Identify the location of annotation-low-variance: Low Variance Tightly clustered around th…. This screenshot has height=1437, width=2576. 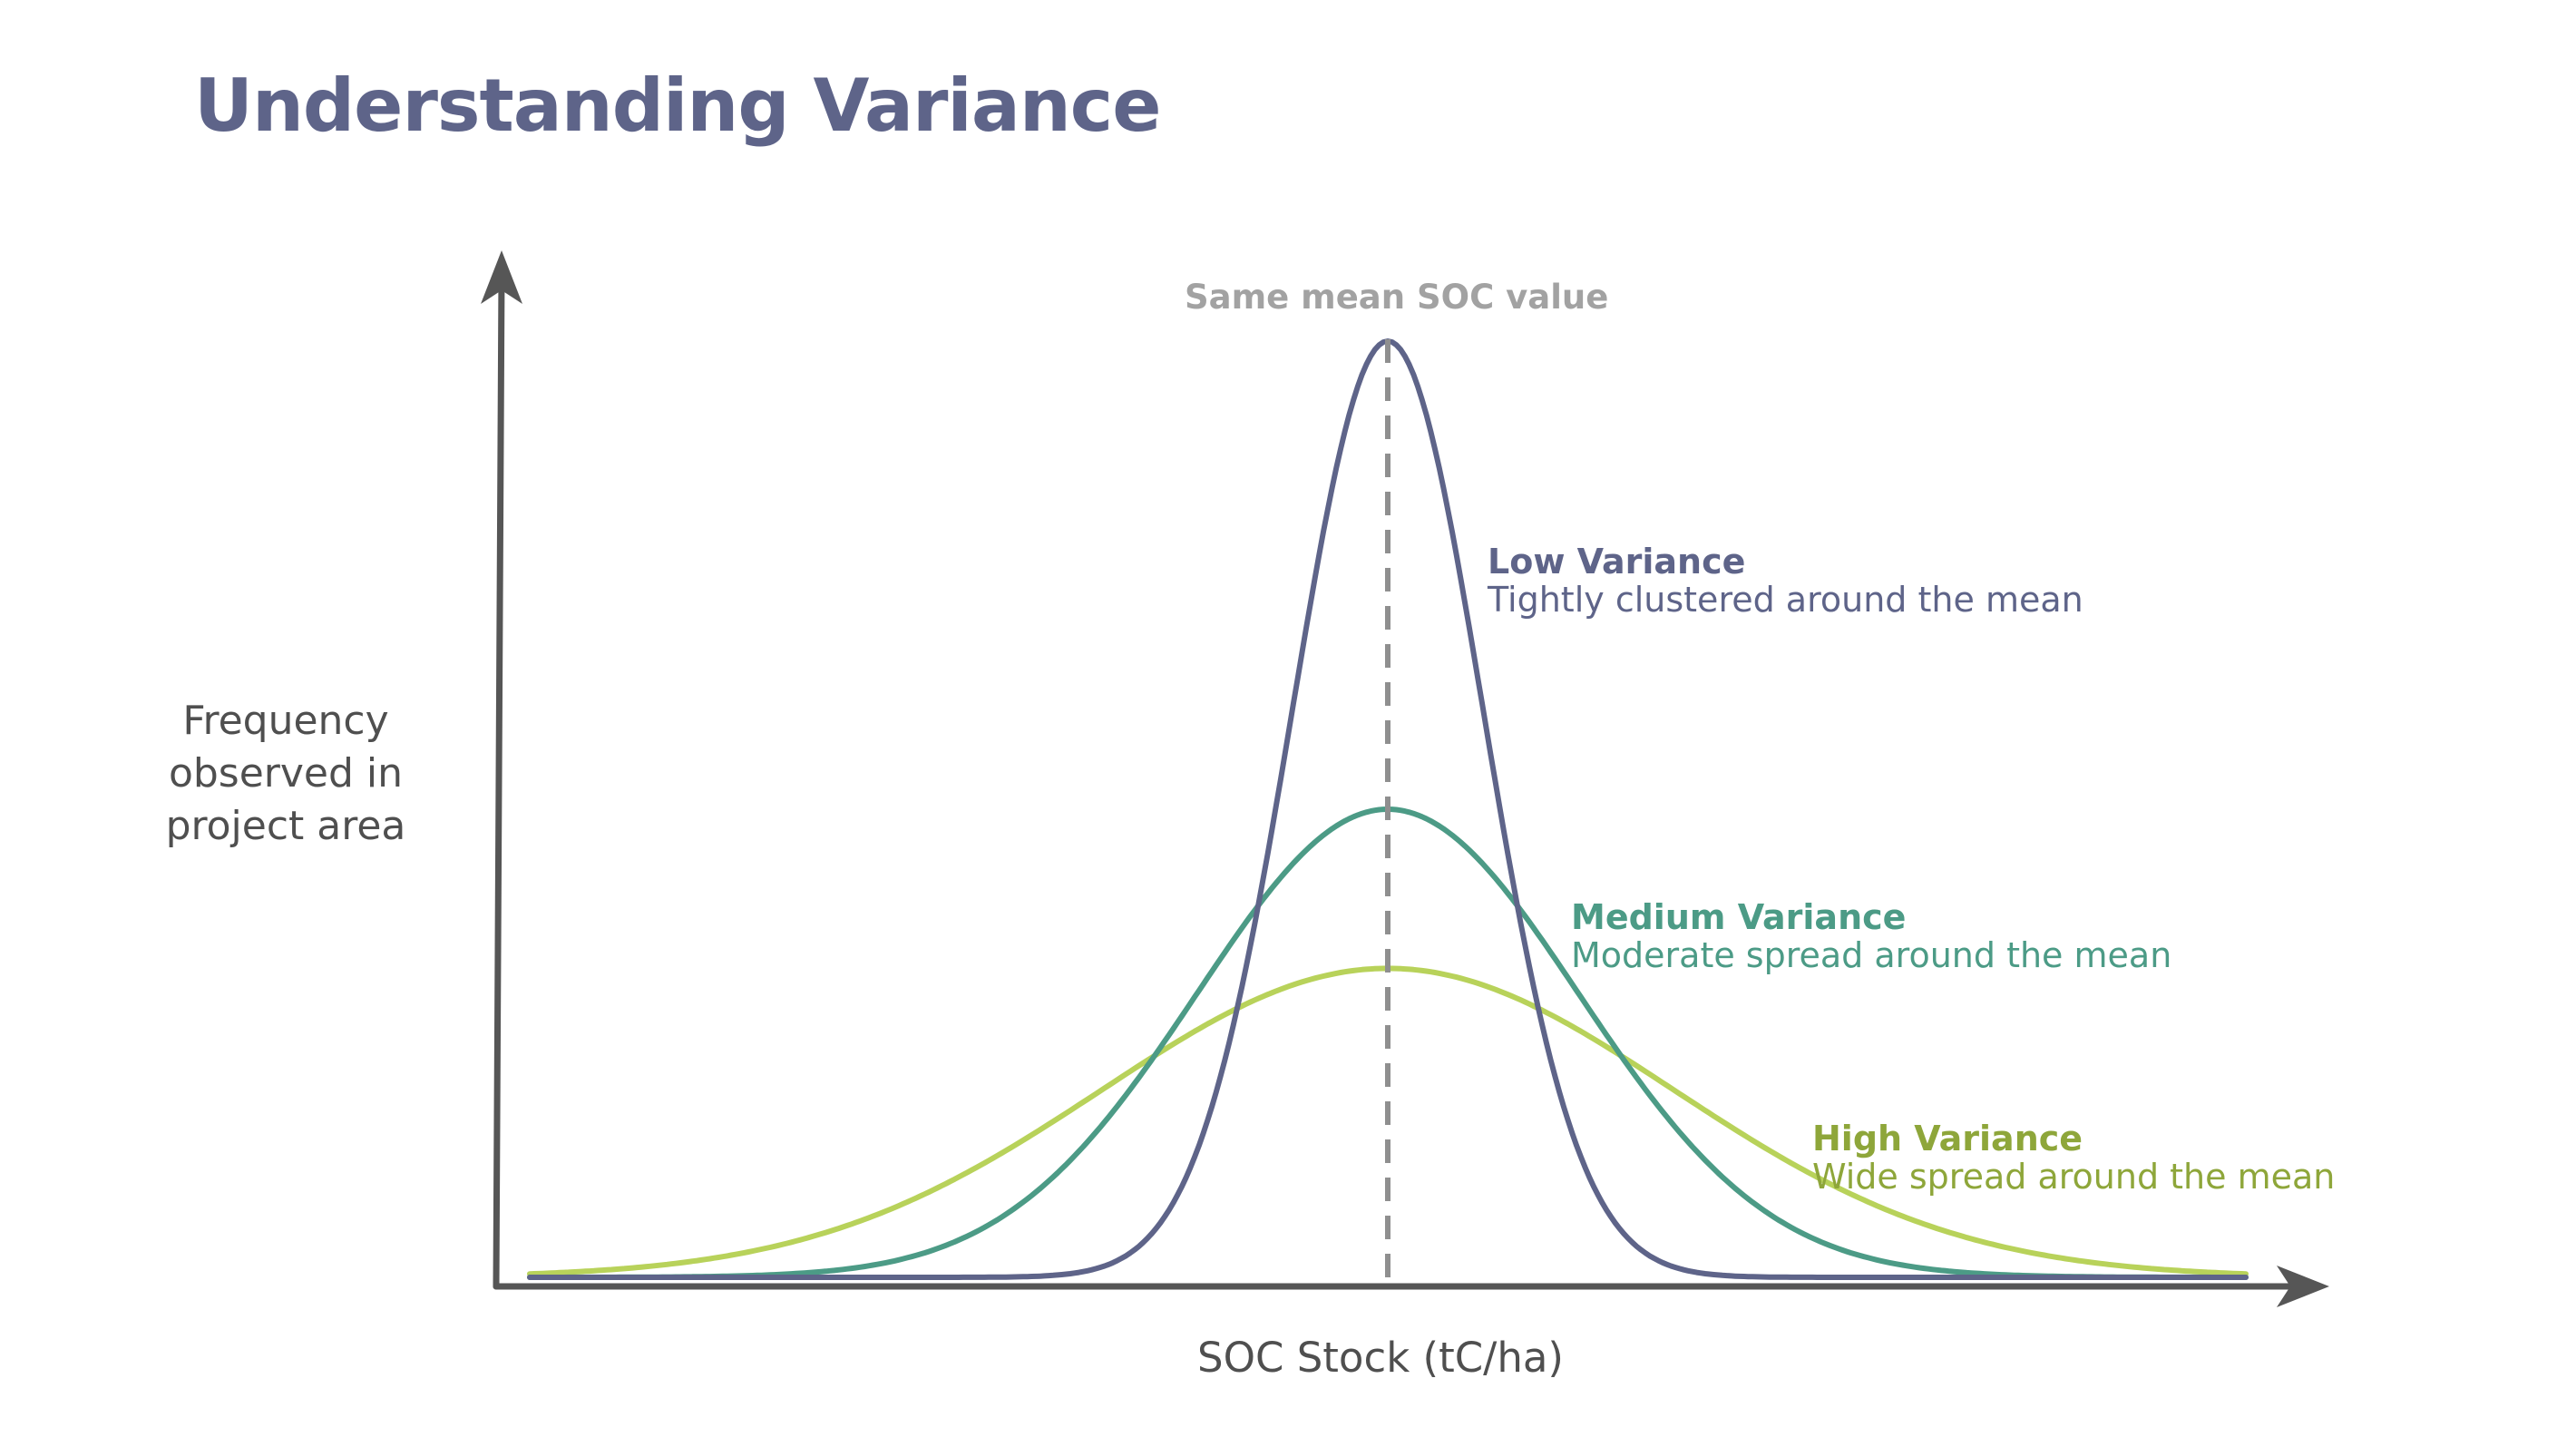
(1785, 581).